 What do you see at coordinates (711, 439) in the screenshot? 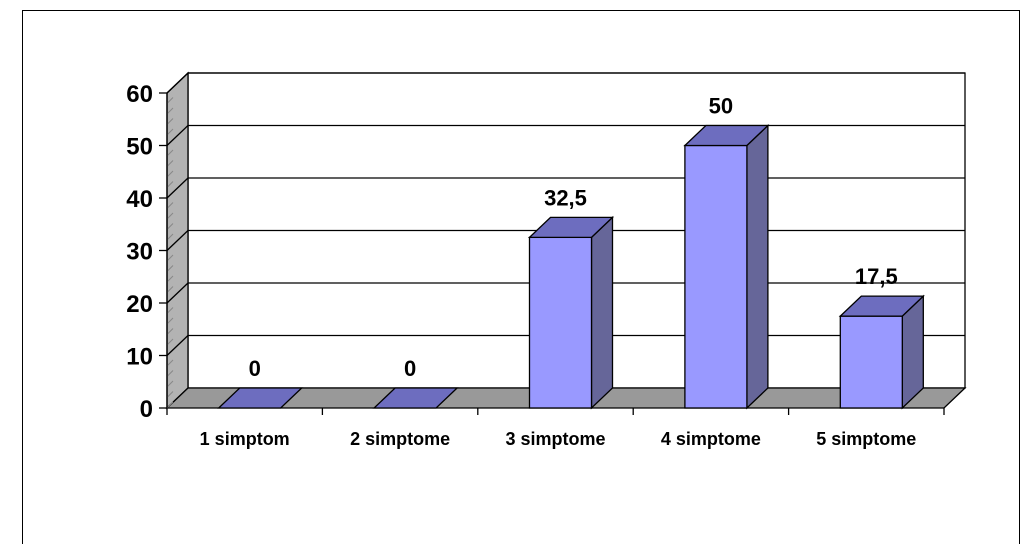
I see `x-tick-label: 4 simptome` at bounding box center [711, 439].